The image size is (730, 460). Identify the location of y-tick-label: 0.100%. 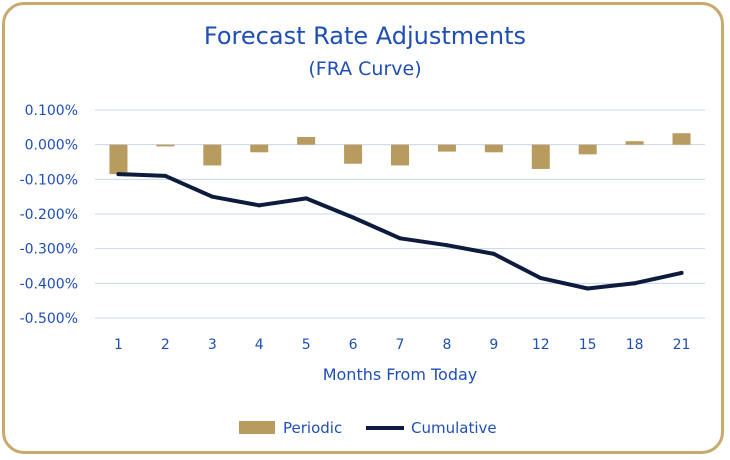
(51, 111).